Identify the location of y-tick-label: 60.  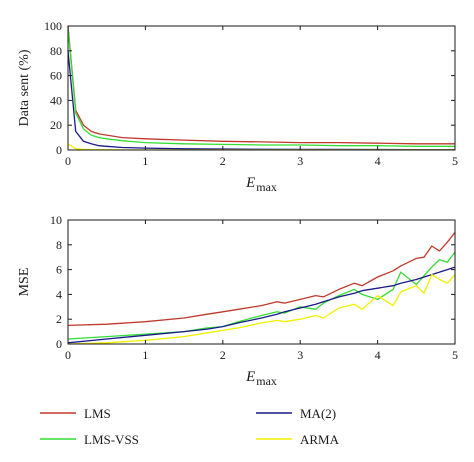
(56, 76).